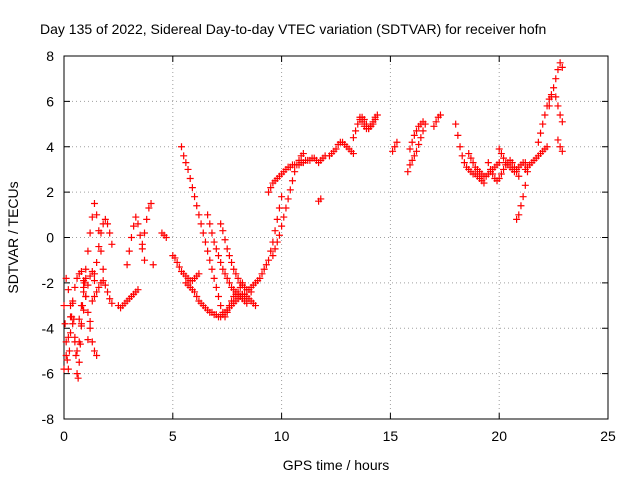  What do you see at coordinates (499, 436) in the screenshot?
I see `x-tick-label: 20` at bounding box center [499, 436].